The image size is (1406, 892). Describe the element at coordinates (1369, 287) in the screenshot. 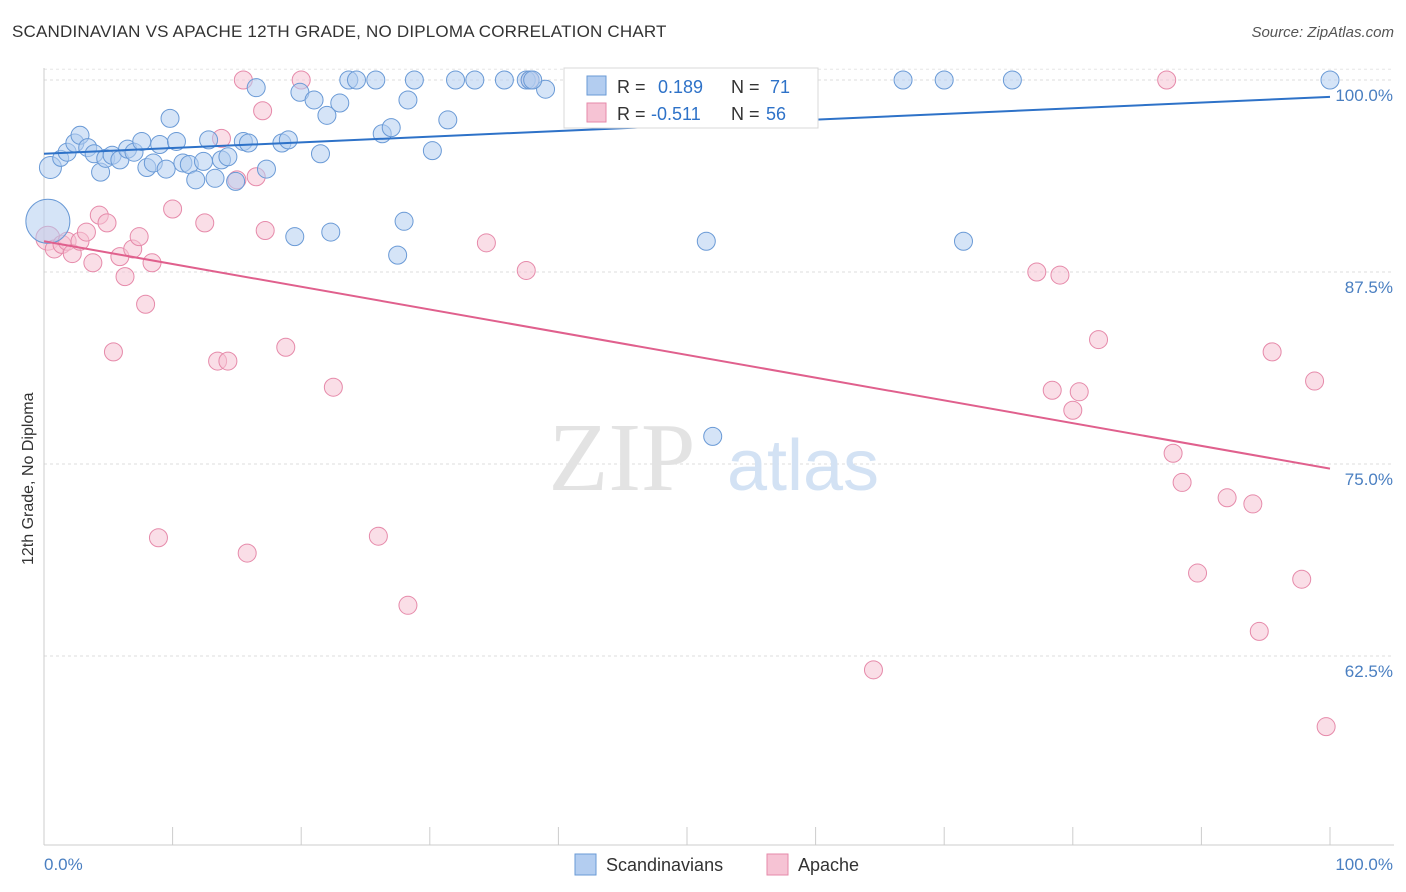

I see `y-tick-label-2: 87.5%` at that location.